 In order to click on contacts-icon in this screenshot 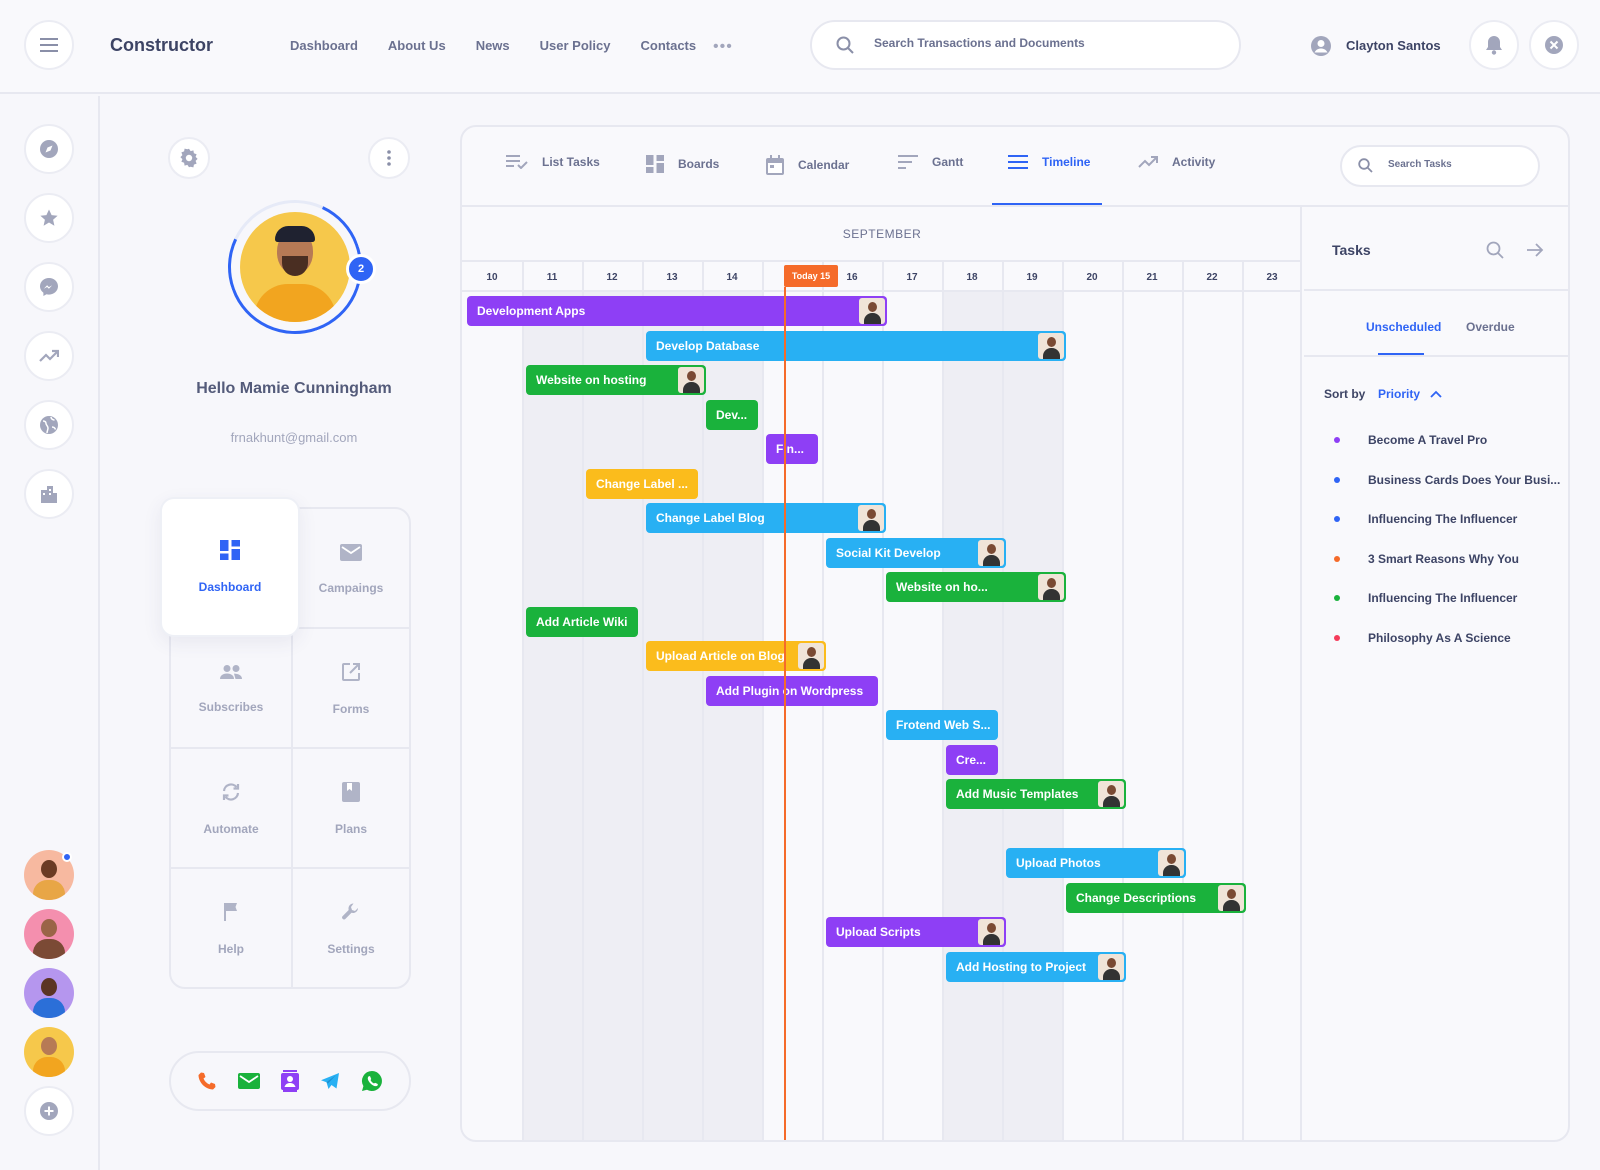, I will do `click(290, 1081)`.